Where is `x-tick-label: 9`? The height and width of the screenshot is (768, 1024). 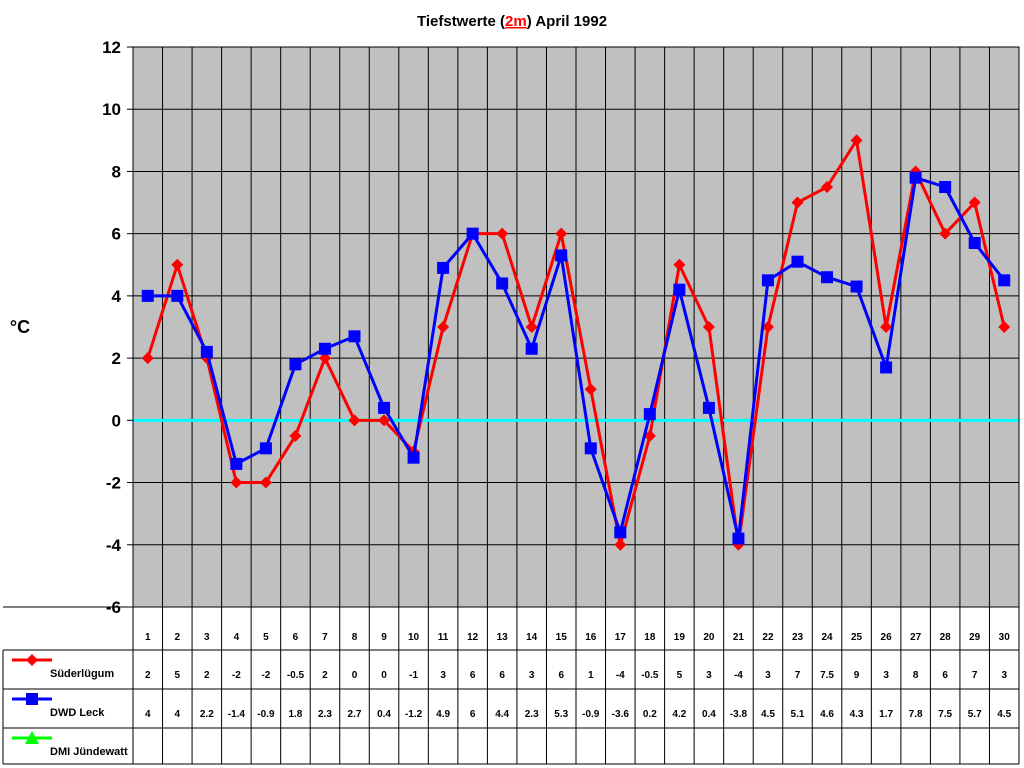
x-tick-label: 9 is located at coordinates (384, 637).